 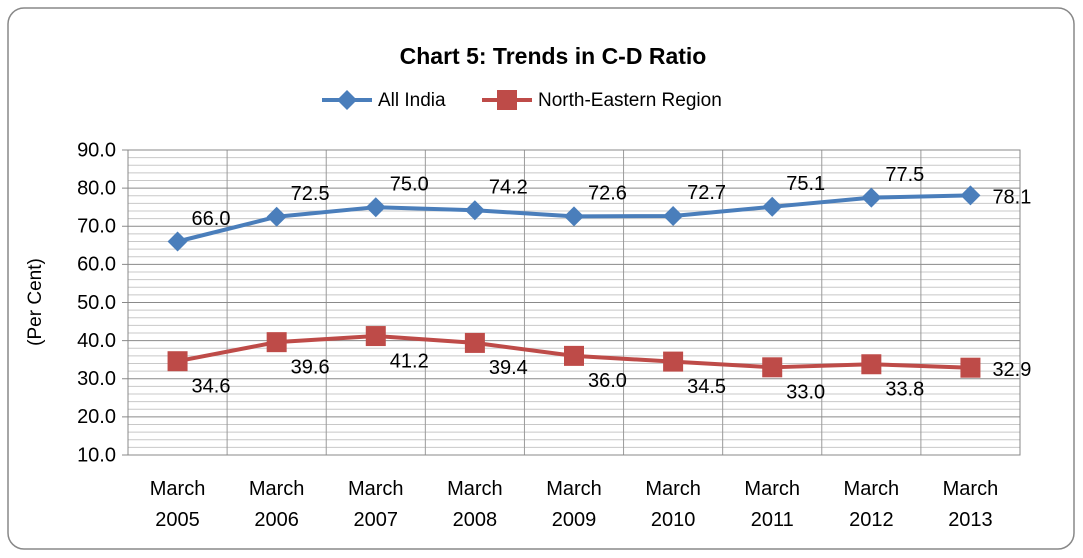 I want to click on x-tick-label: March 2005, so click(x=177, y=504).